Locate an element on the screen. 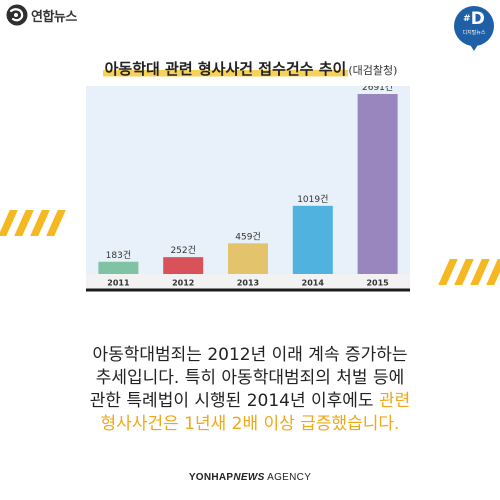 This screenshot has height=500, width=500. bar-2011 is located at coordinates (118, 267).